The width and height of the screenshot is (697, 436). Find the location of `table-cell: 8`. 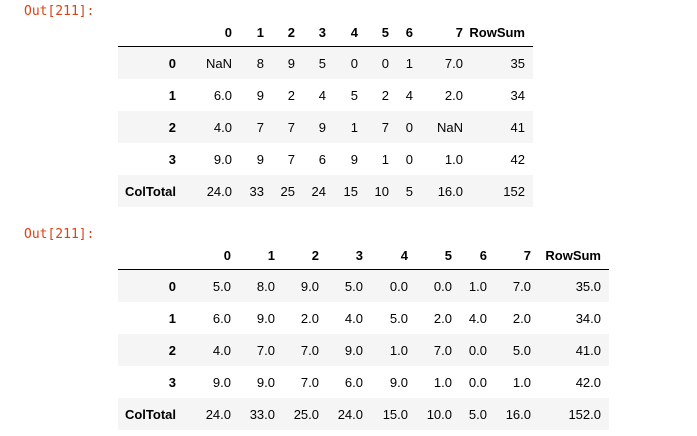

table-cell: 8 is located at coordinates (260, 63).